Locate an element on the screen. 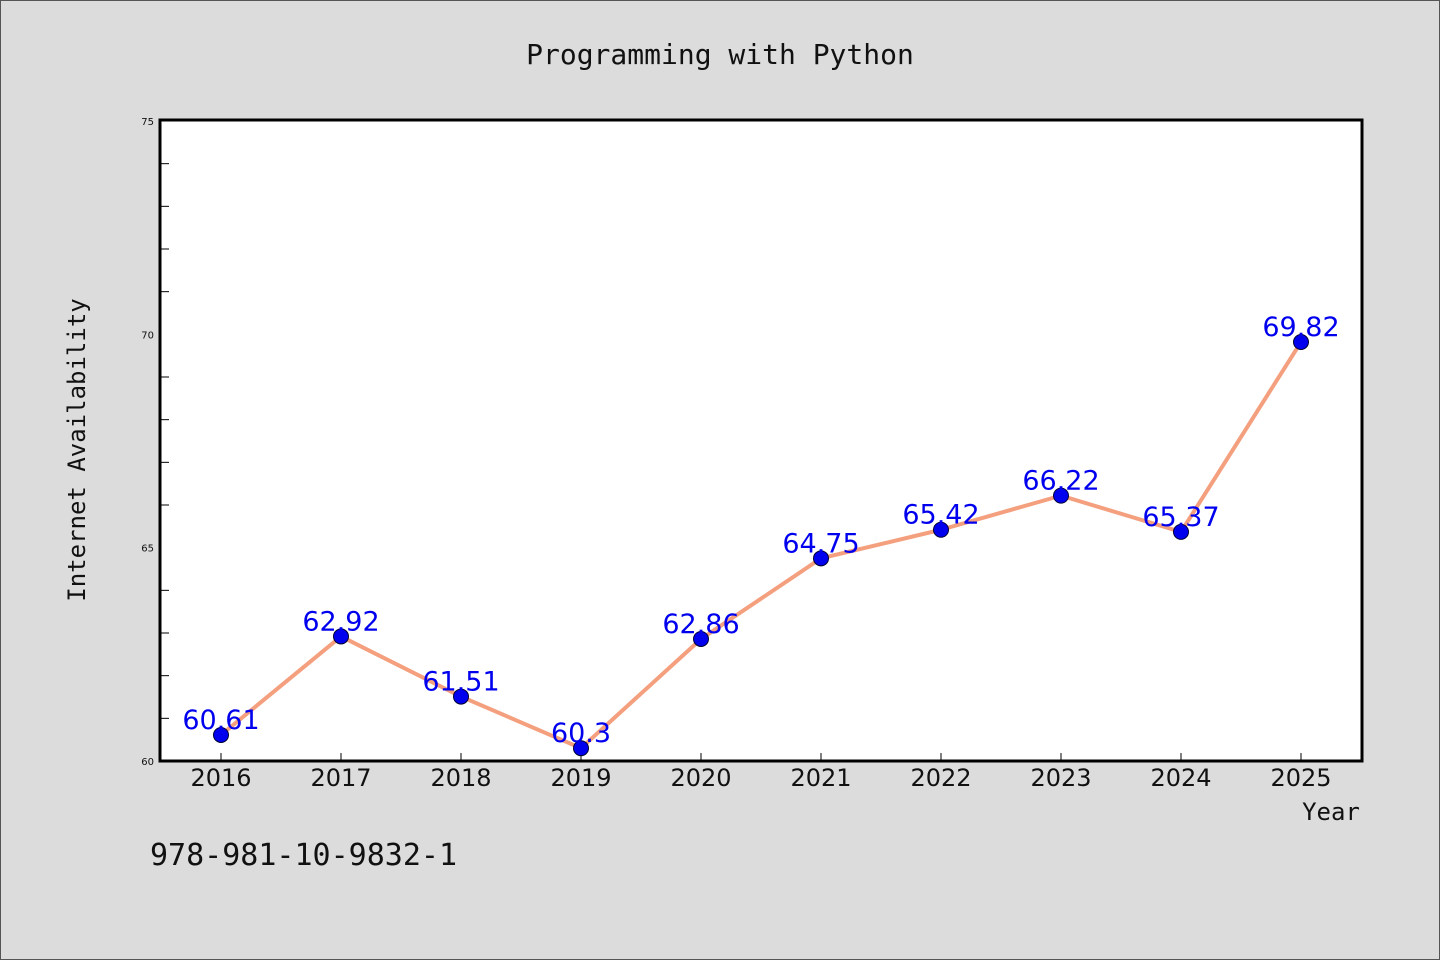  data-label: 64.75 is located at coordinates (820, 543).